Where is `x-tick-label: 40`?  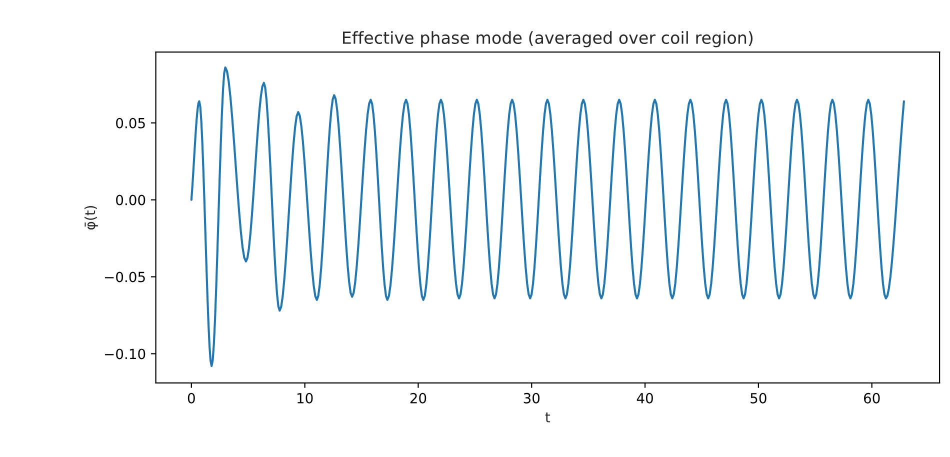
x-tick-label: 40 is located at coordinates (644, 398).